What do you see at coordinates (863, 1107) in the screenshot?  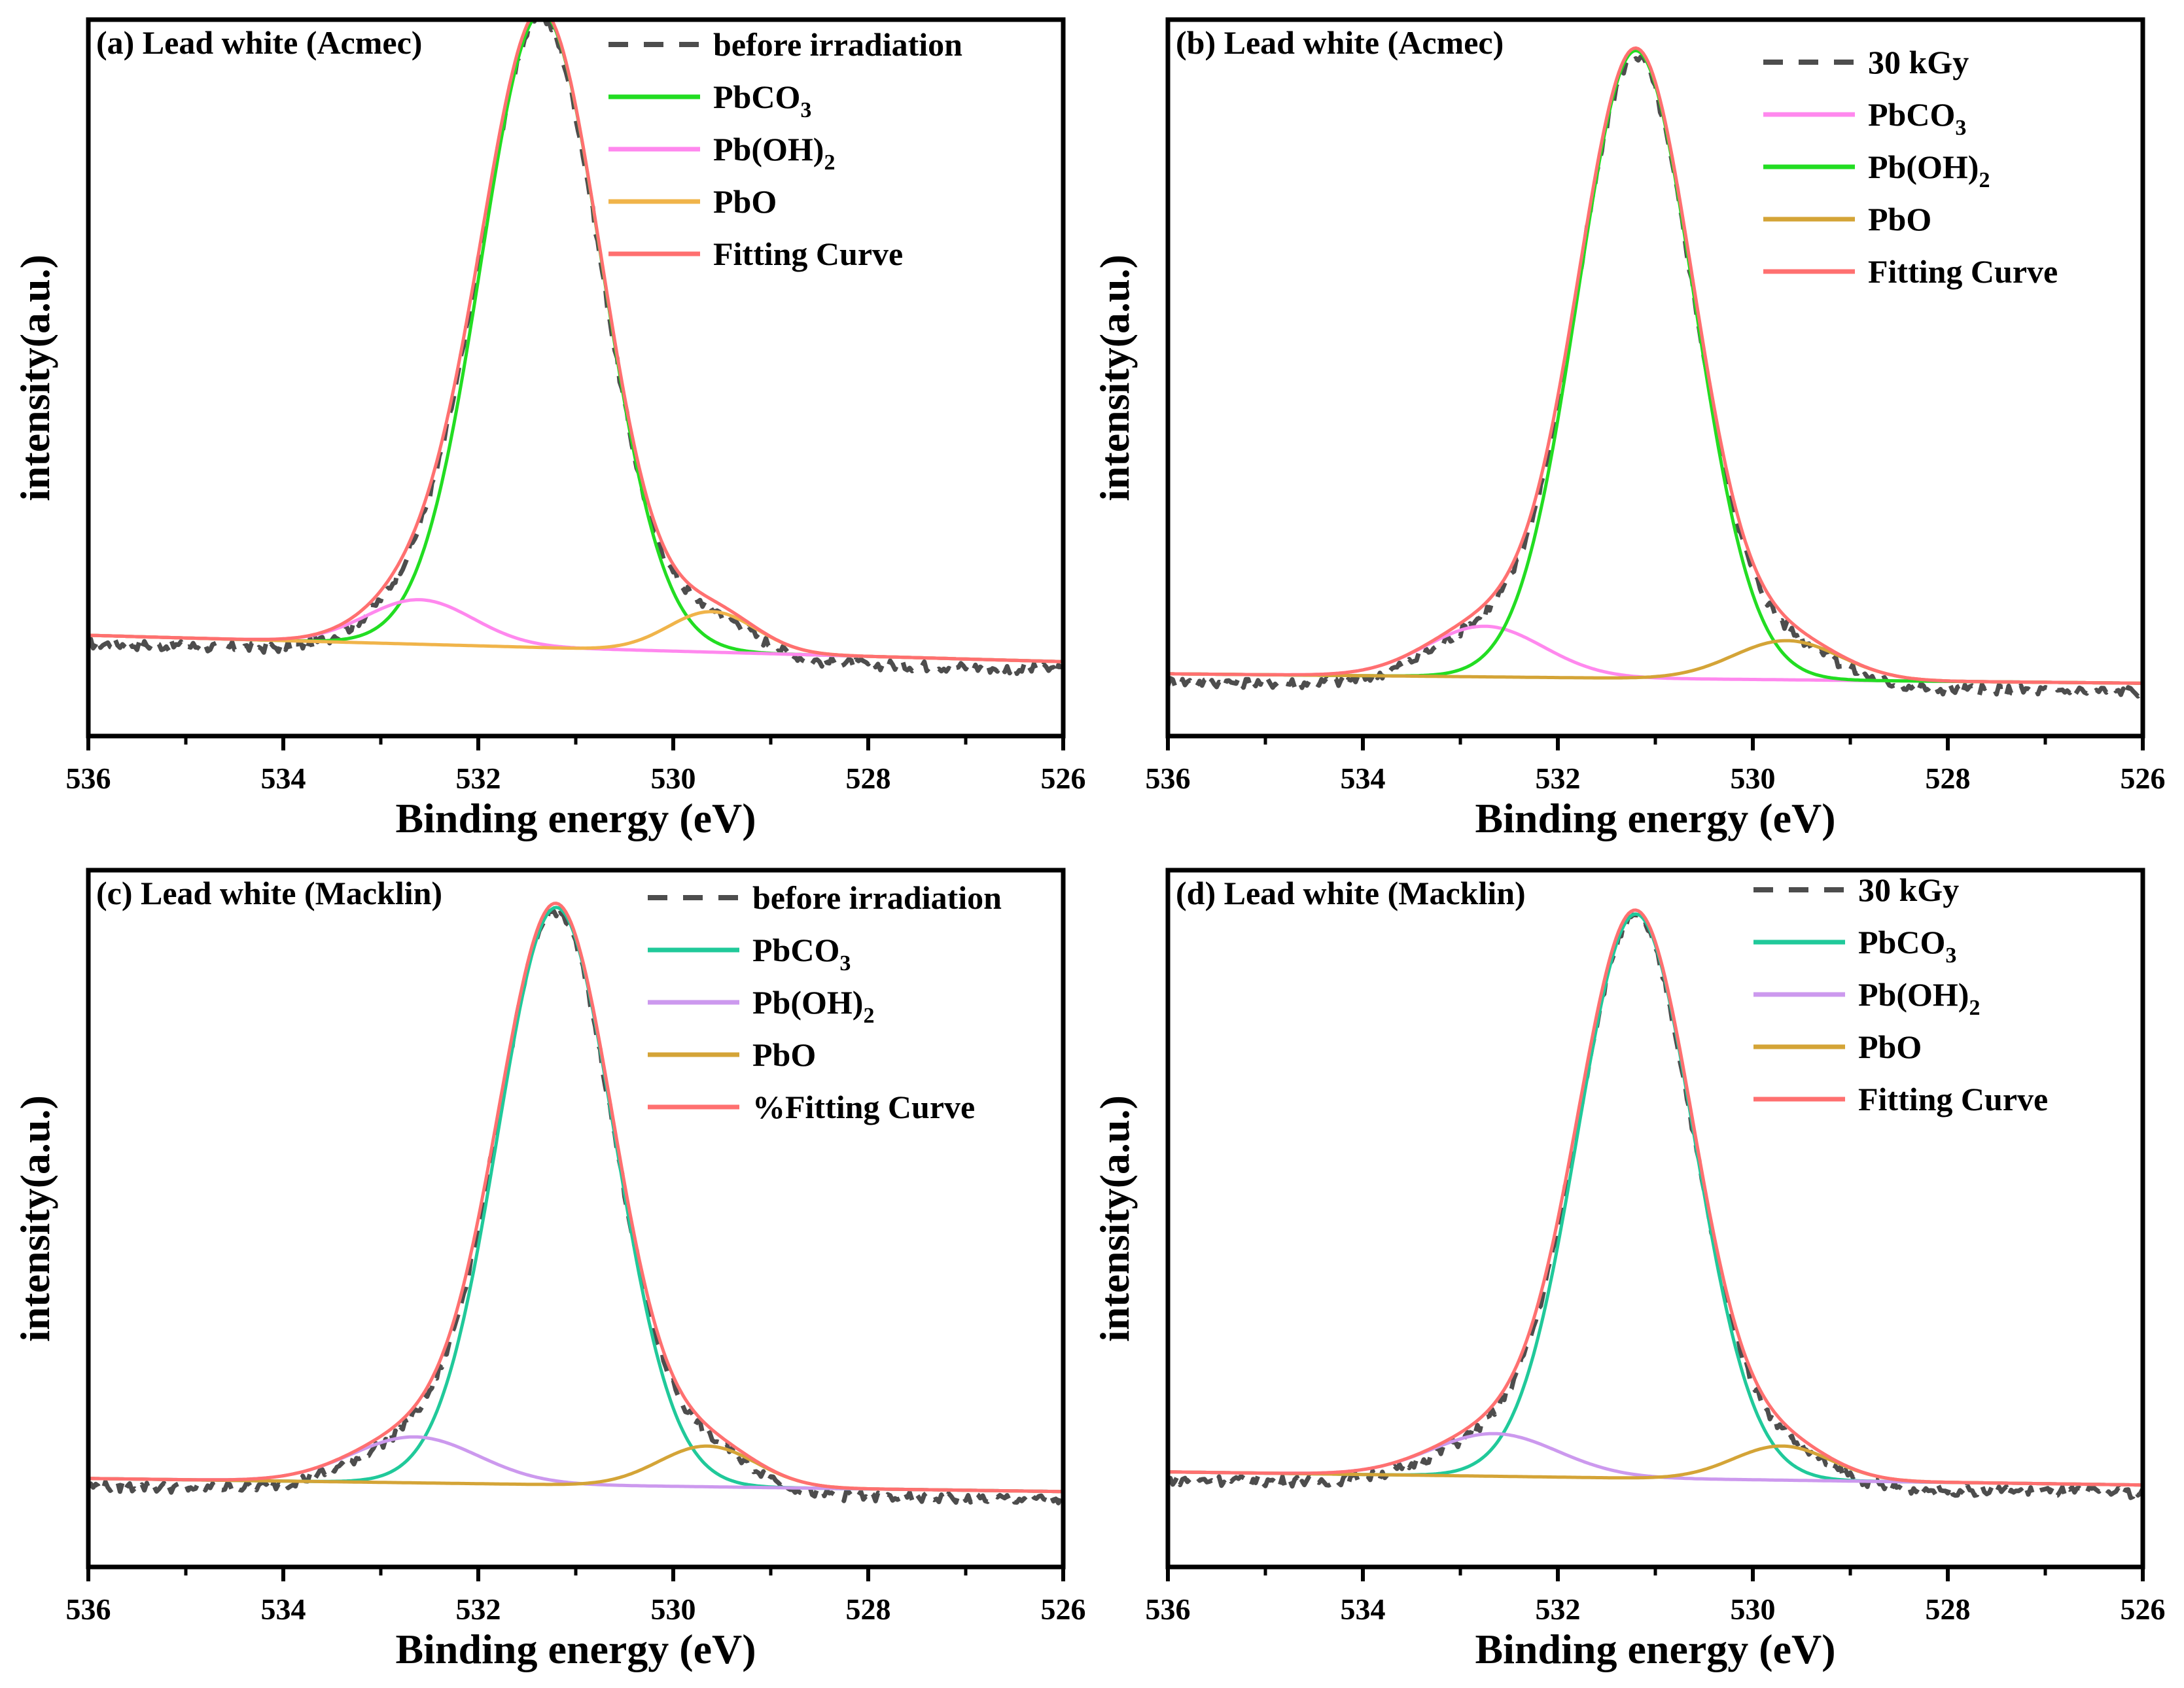 I see `legend-label: %Fitting Curve` at bounding box center [863, 1107].